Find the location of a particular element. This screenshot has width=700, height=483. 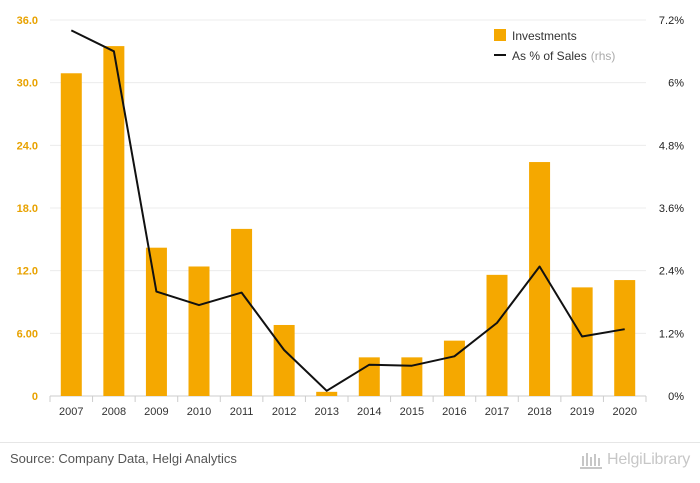

left-tick-label: 24.0 is located at coordinates (27, 146).